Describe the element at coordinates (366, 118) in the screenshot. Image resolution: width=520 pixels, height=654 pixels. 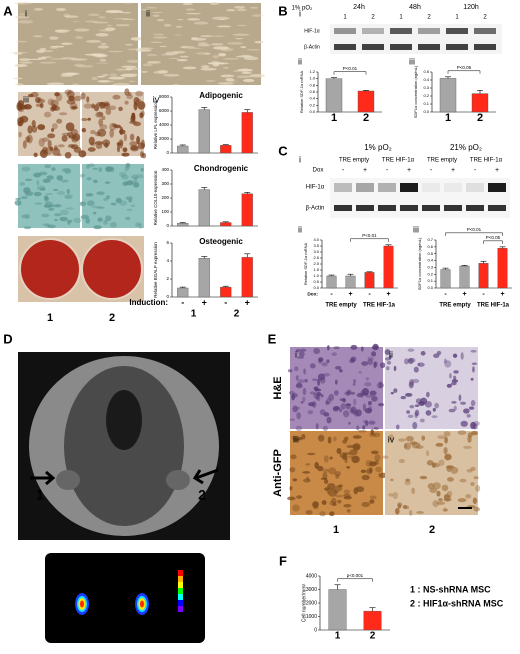
I see `x-tick-label: 2` at that location.